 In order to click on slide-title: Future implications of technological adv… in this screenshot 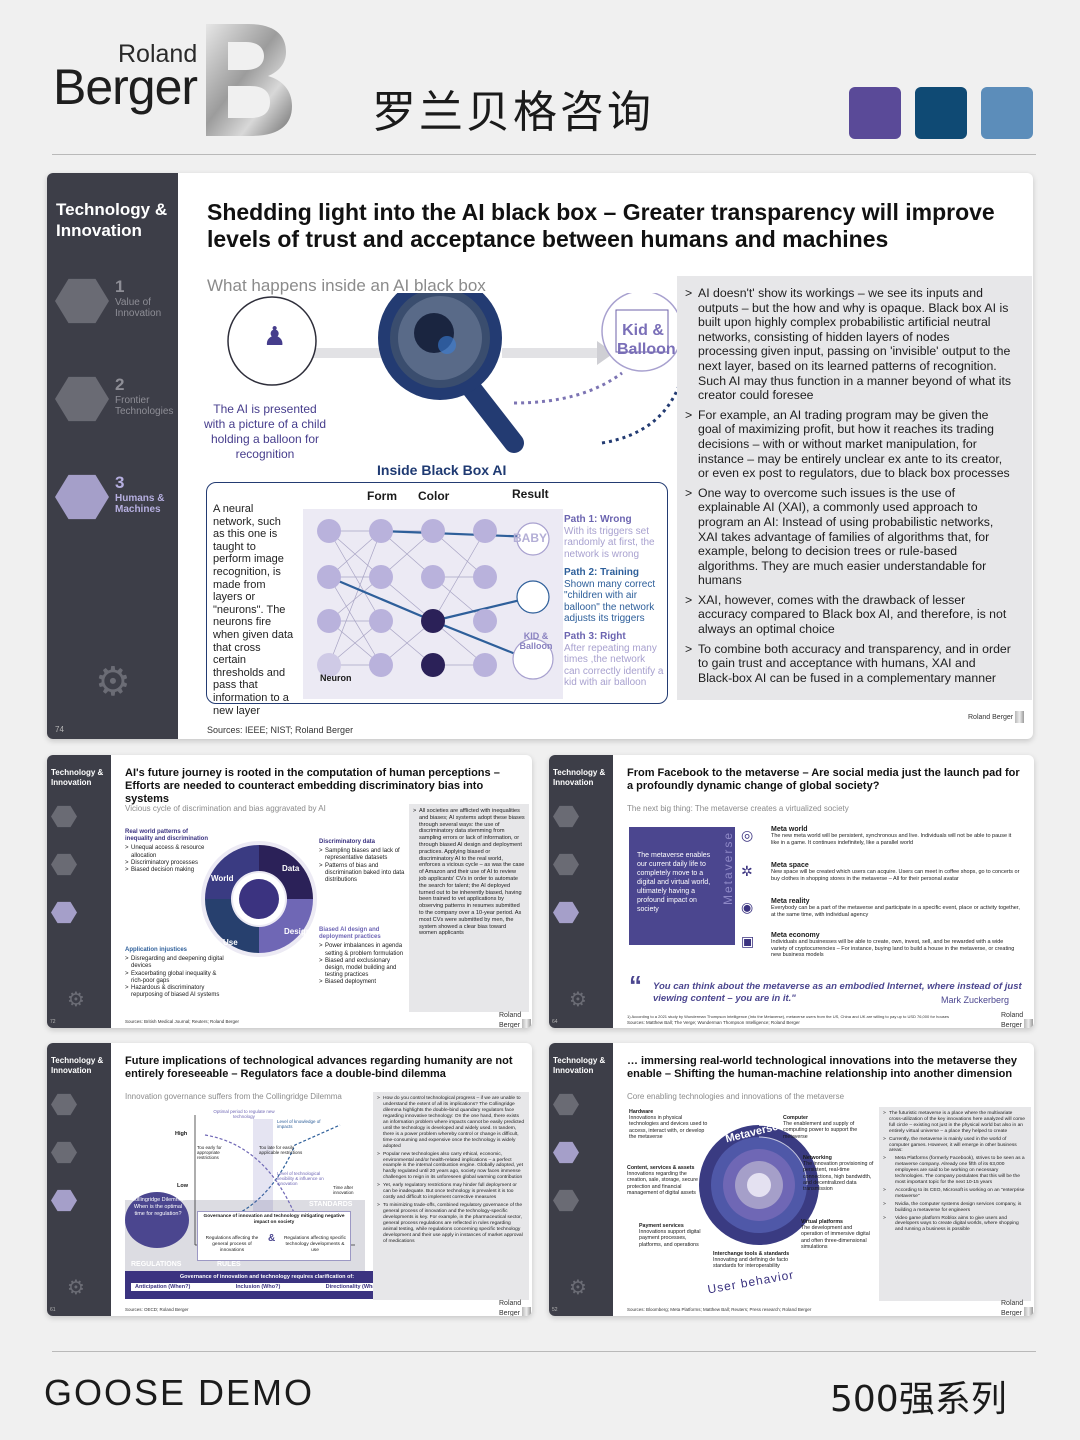, I will do `click(319, 1067)`.